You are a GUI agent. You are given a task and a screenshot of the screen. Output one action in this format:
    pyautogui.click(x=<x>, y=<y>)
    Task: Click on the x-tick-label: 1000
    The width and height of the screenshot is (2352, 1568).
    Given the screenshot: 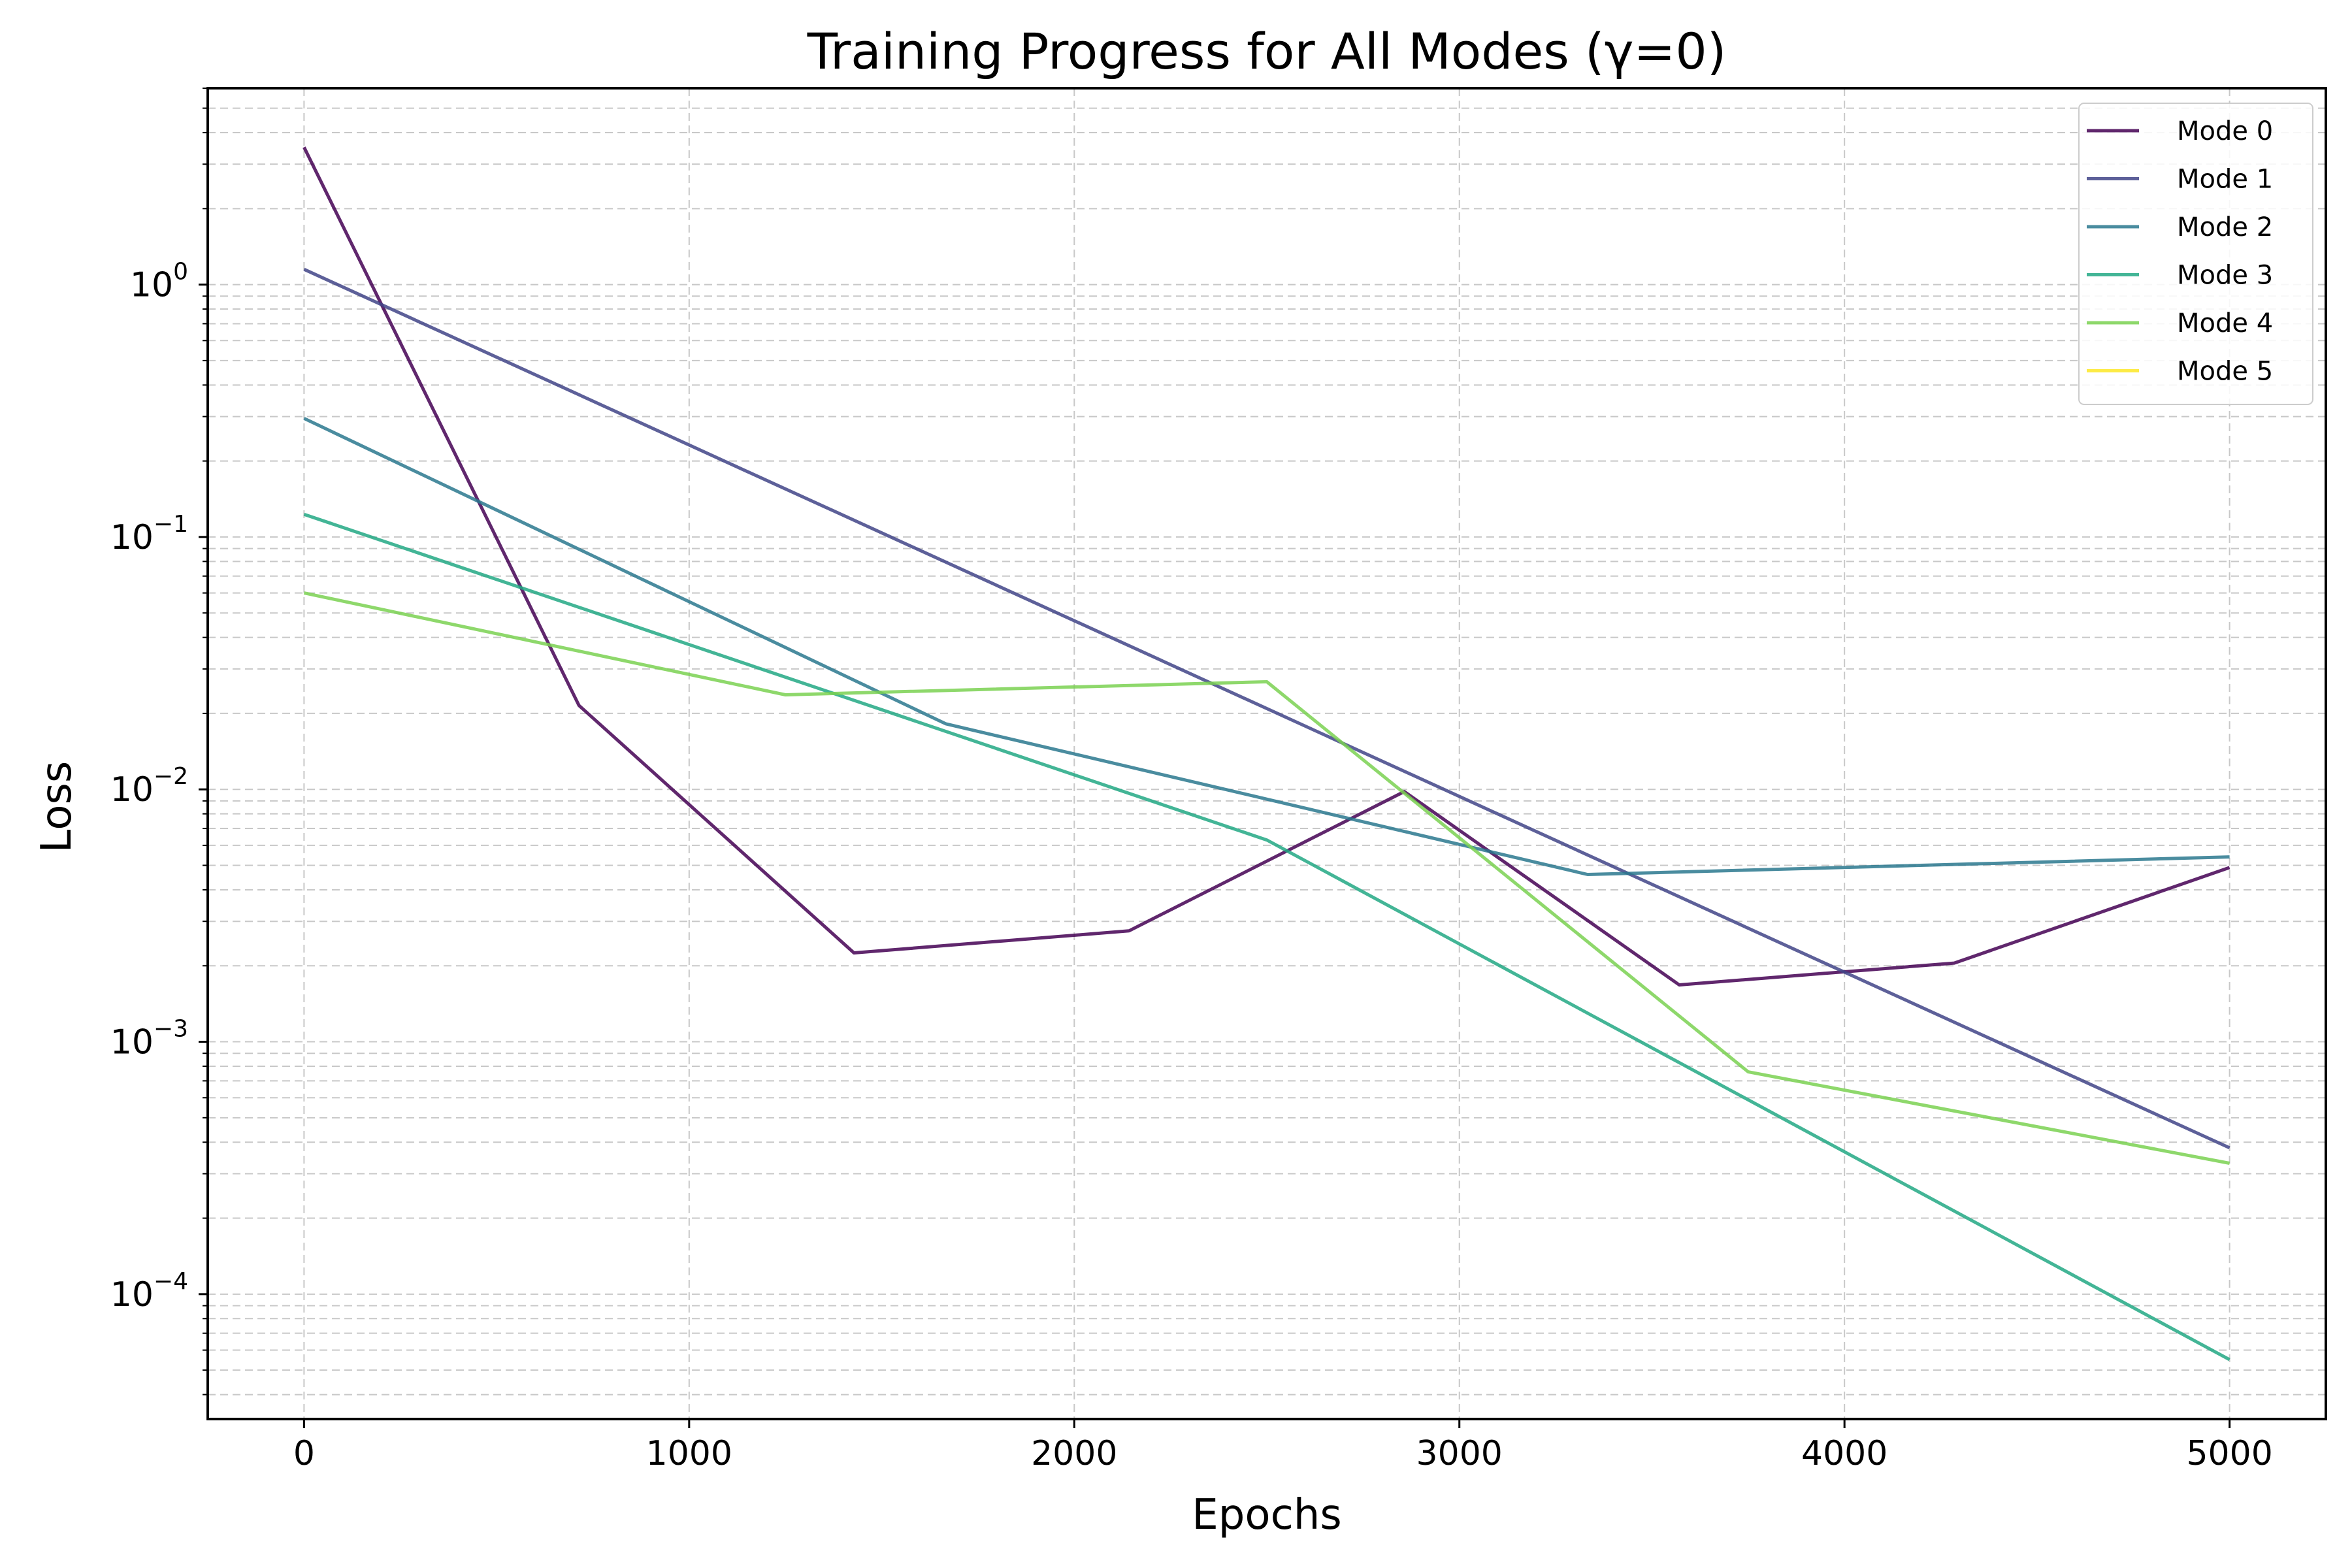 What is the action you would take?
    pyautogui.click(x=689, y=1453)
    